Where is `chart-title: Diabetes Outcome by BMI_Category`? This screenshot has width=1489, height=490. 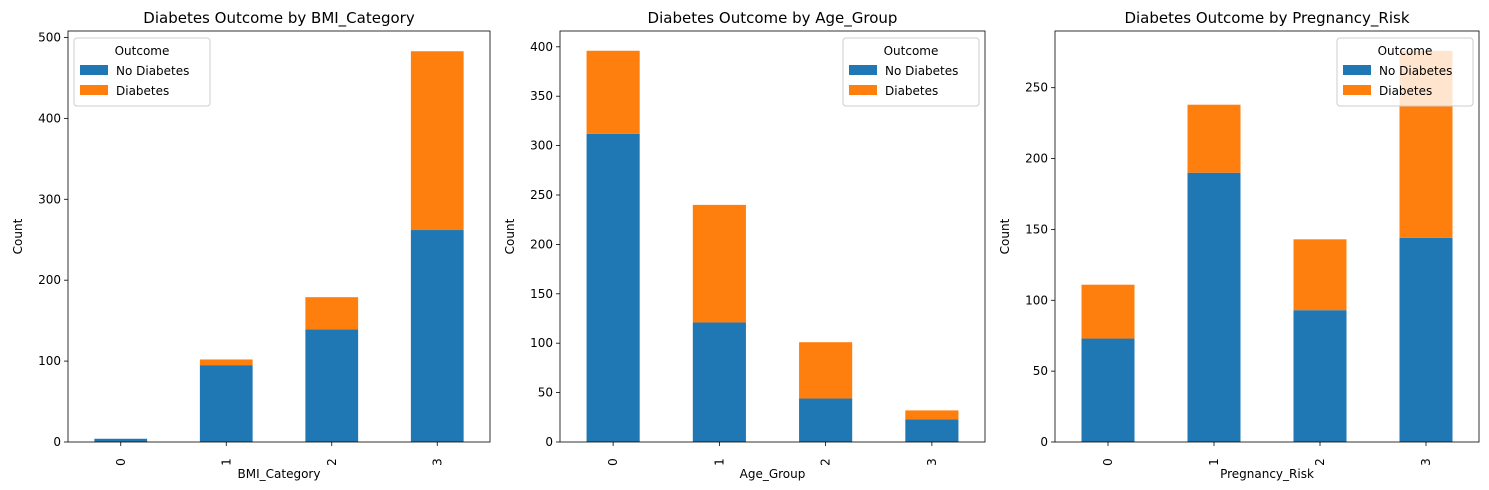
chart-title: Diabetes Outcome by BMI_Category is located at coordinates (279, 18).